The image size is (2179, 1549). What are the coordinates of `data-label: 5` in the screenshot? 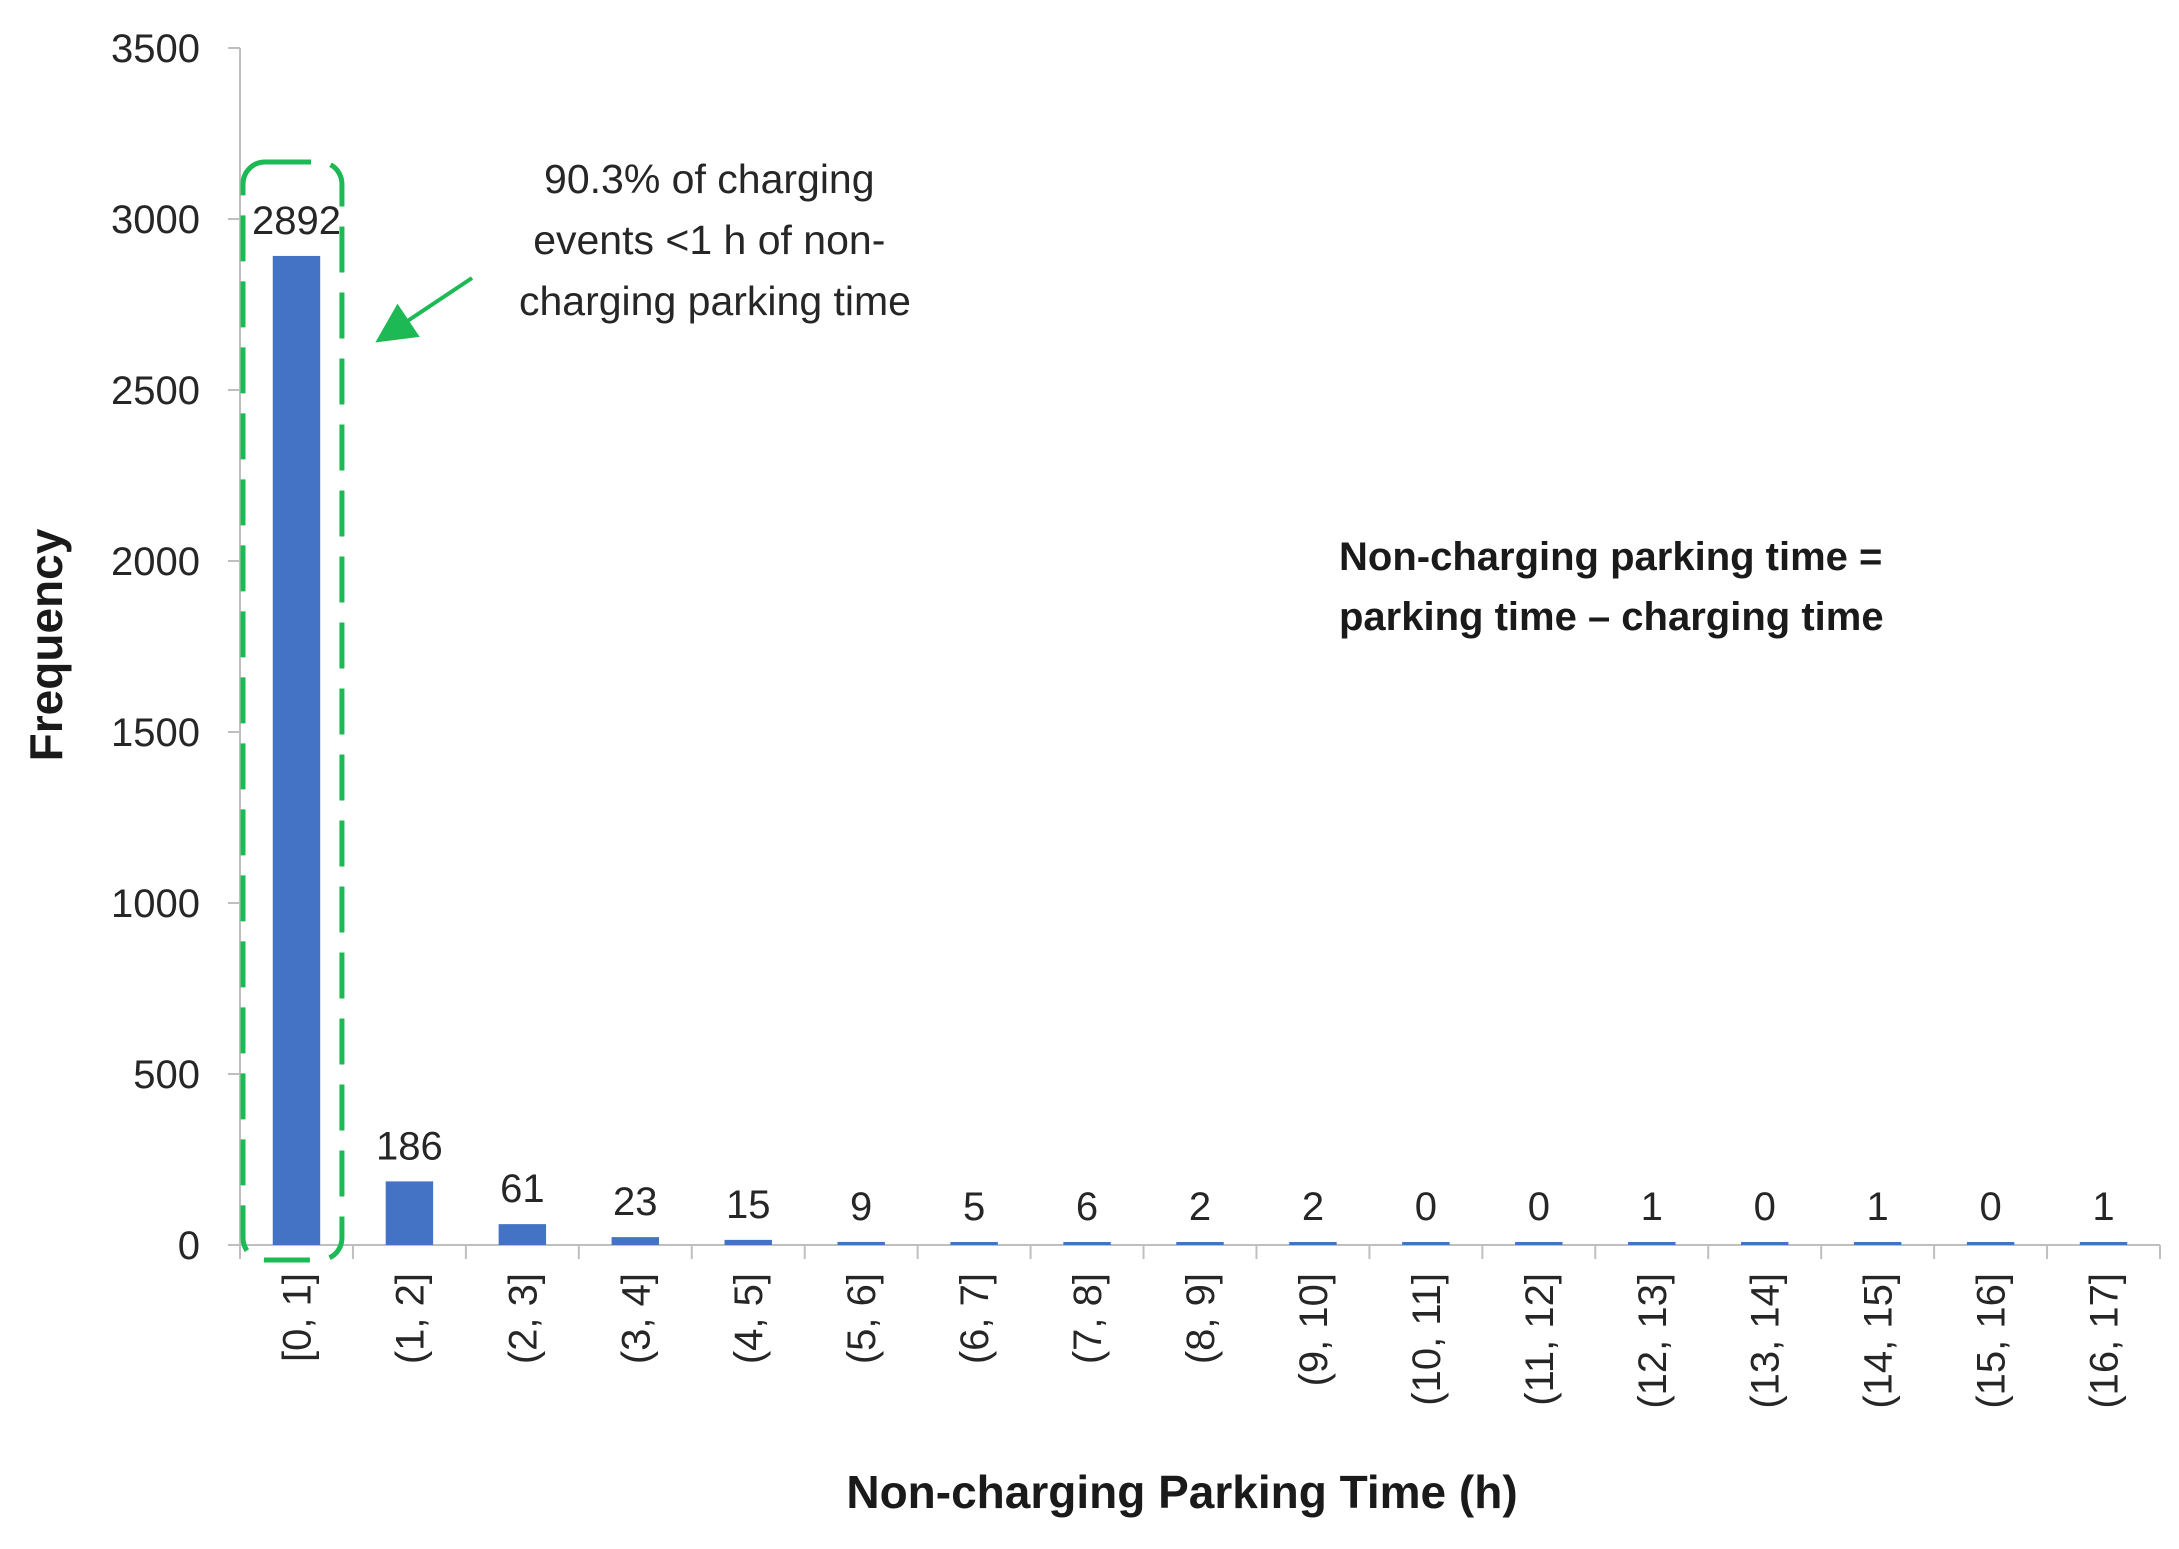 It's located at (974, 1207).